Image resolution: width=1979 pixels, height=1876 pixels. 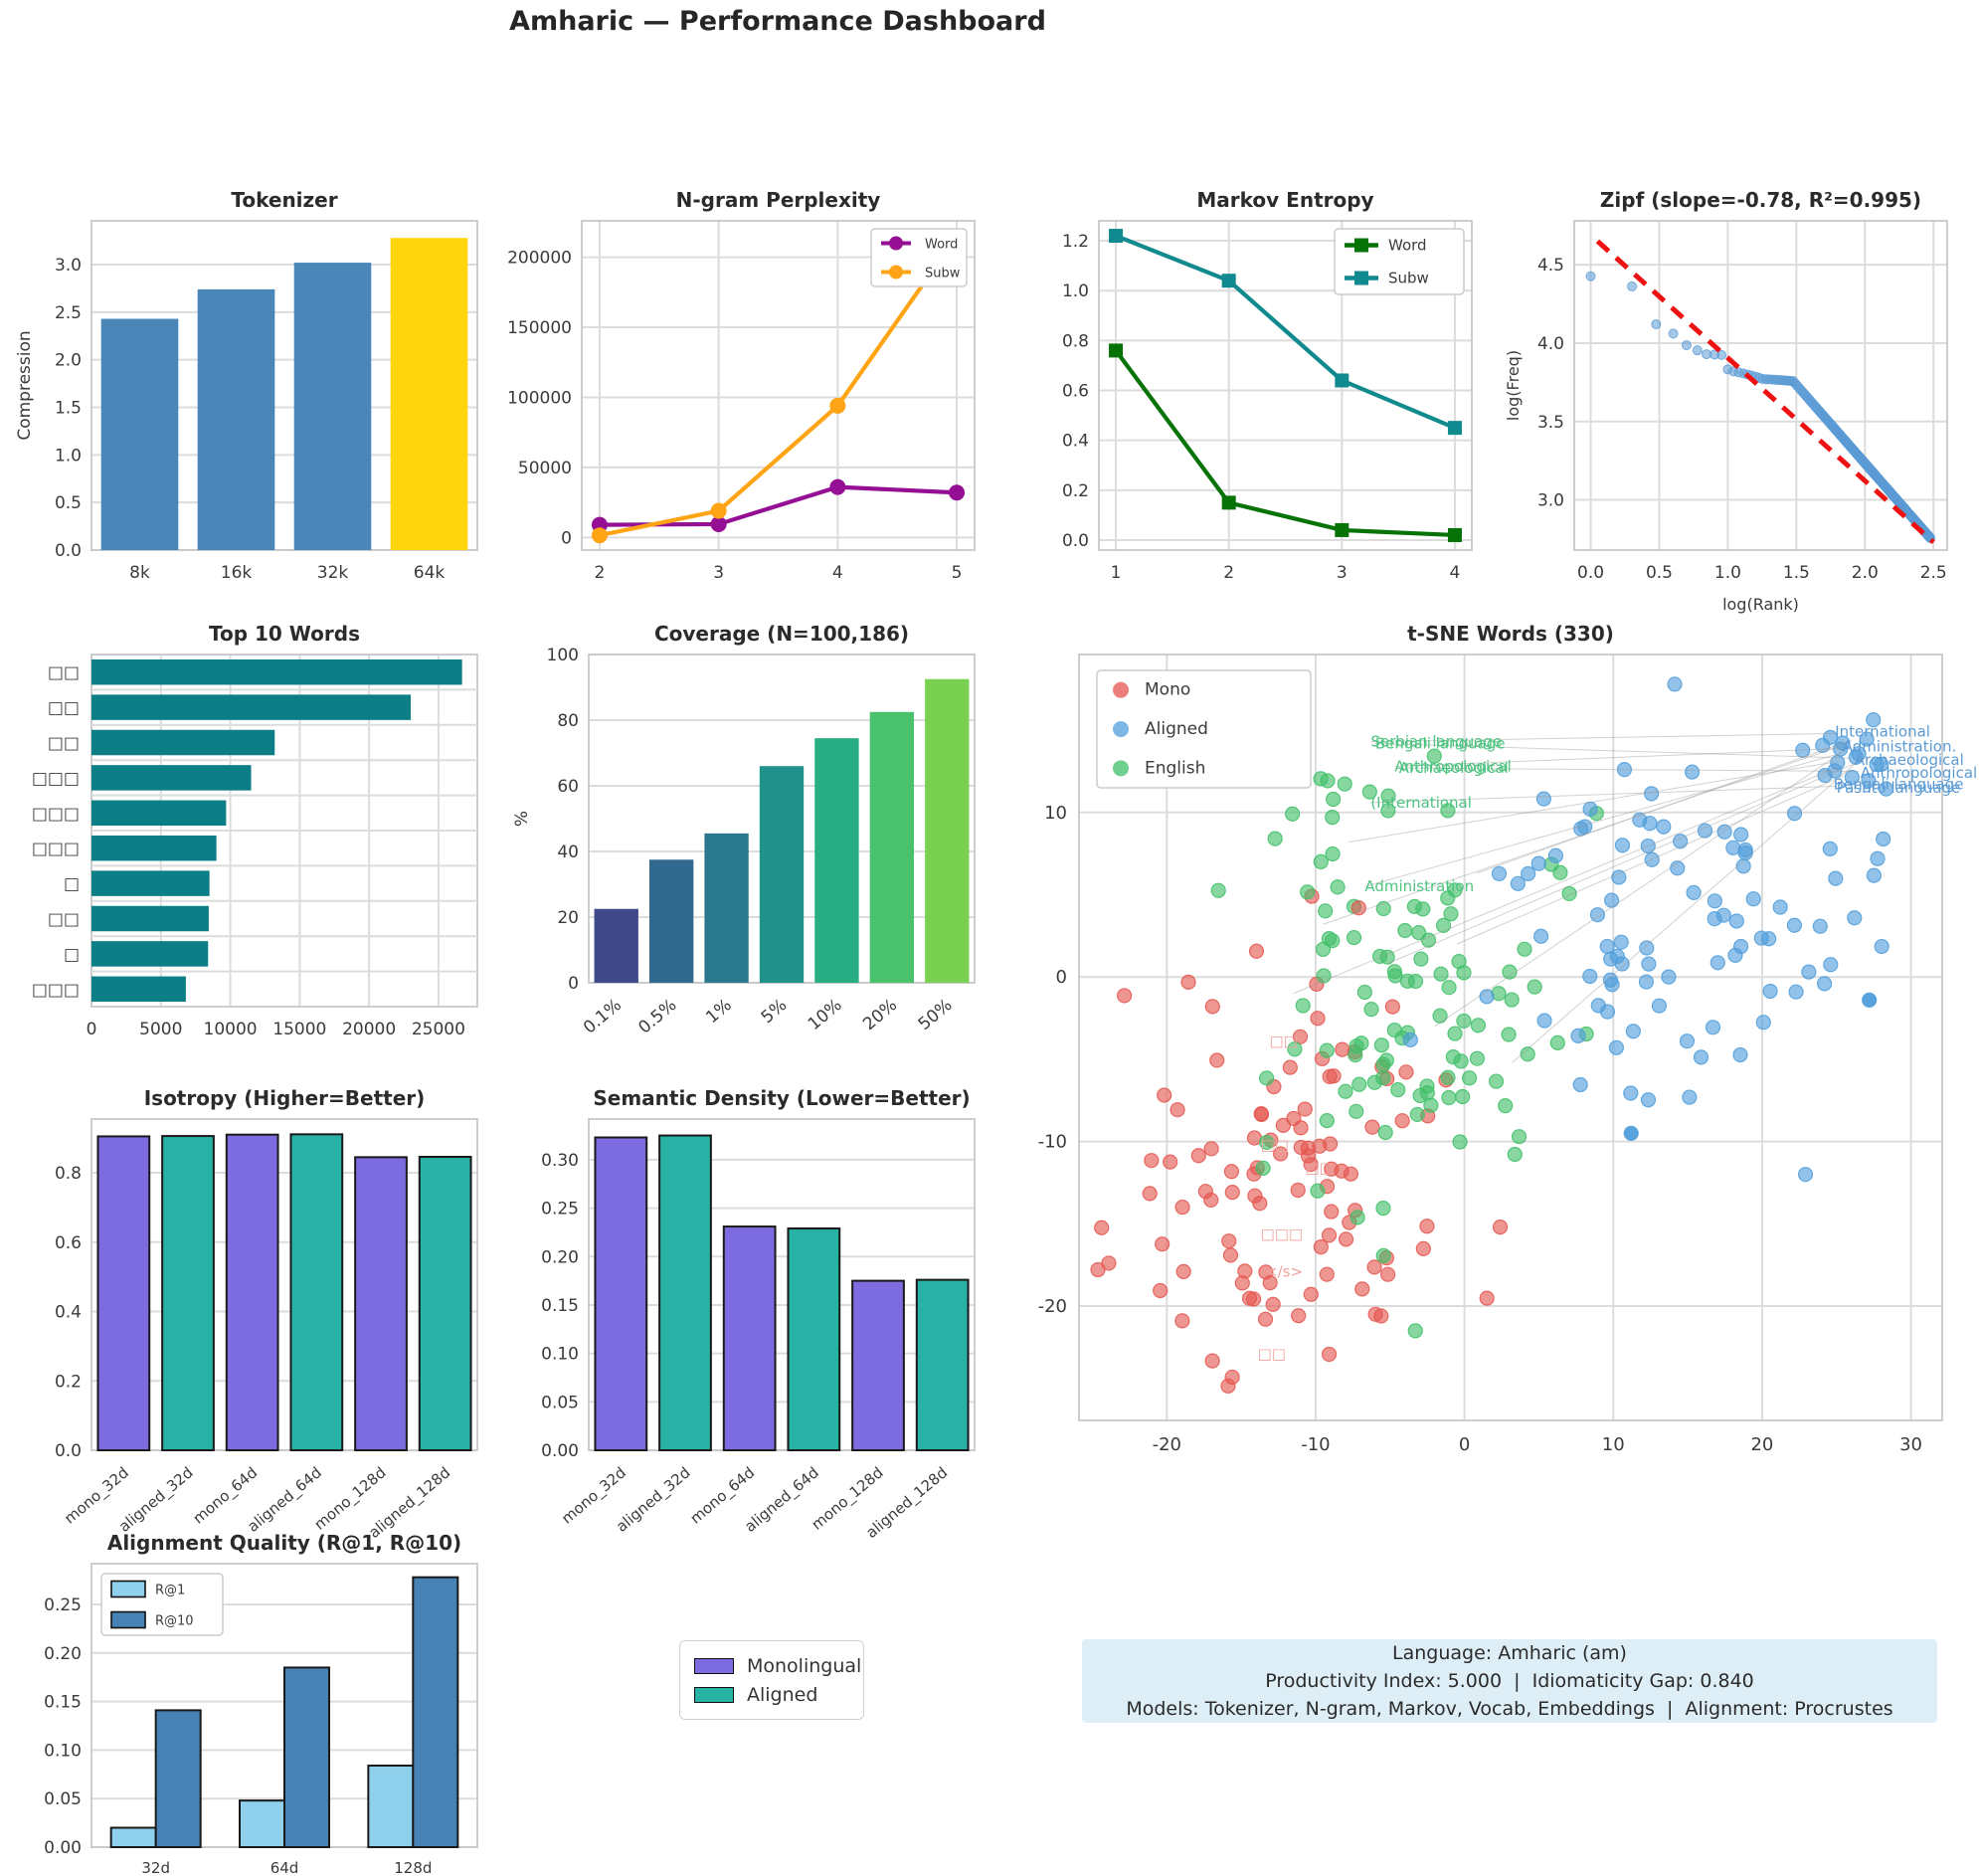 I want to click on svg-text: 2.0, so click(x=68, y=361).